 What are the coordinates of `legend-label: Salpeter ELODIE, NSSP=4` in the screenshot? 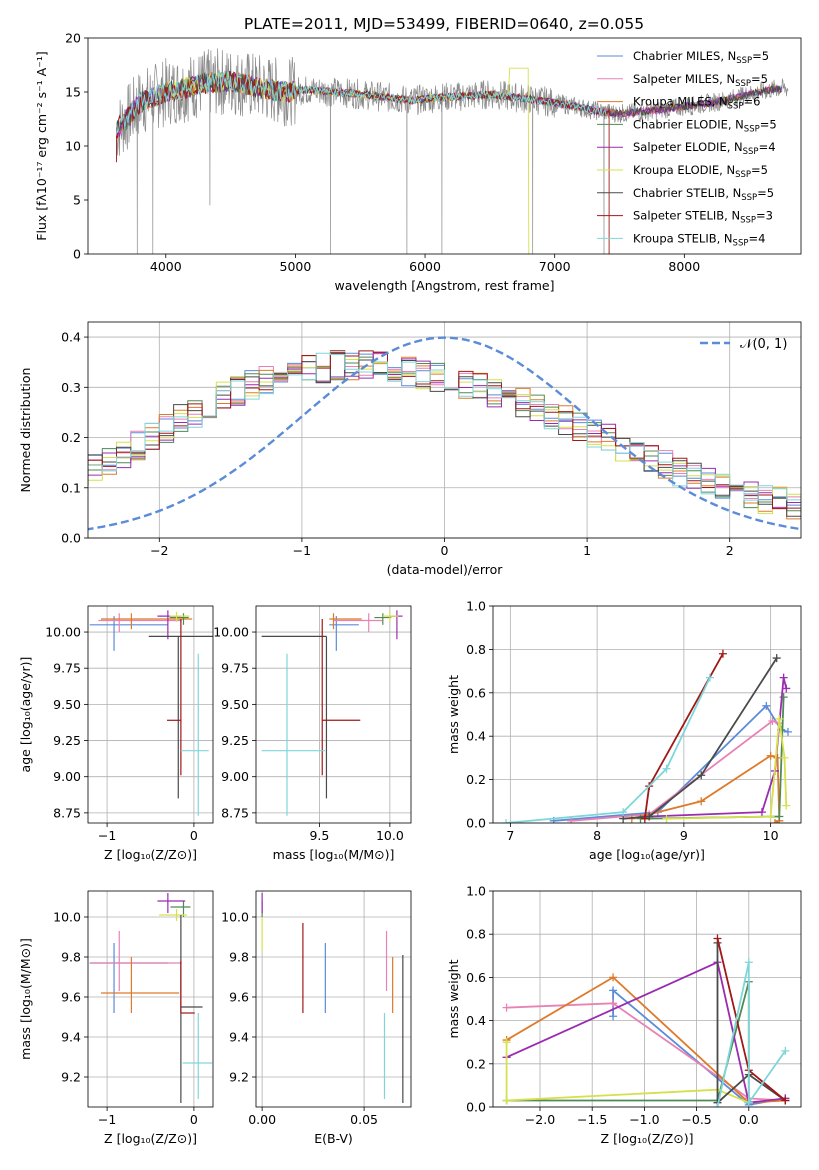 It's located at (704, 148).